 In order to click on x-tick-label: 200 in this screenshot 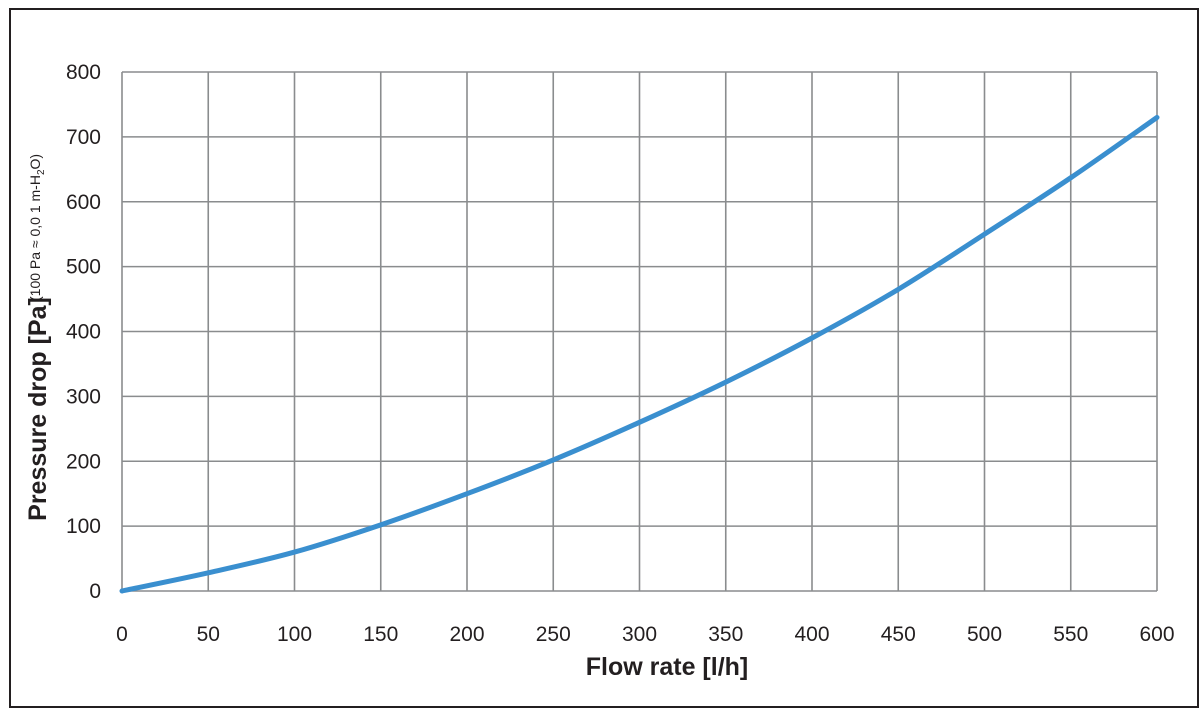, I will do `click(466, 634)`.